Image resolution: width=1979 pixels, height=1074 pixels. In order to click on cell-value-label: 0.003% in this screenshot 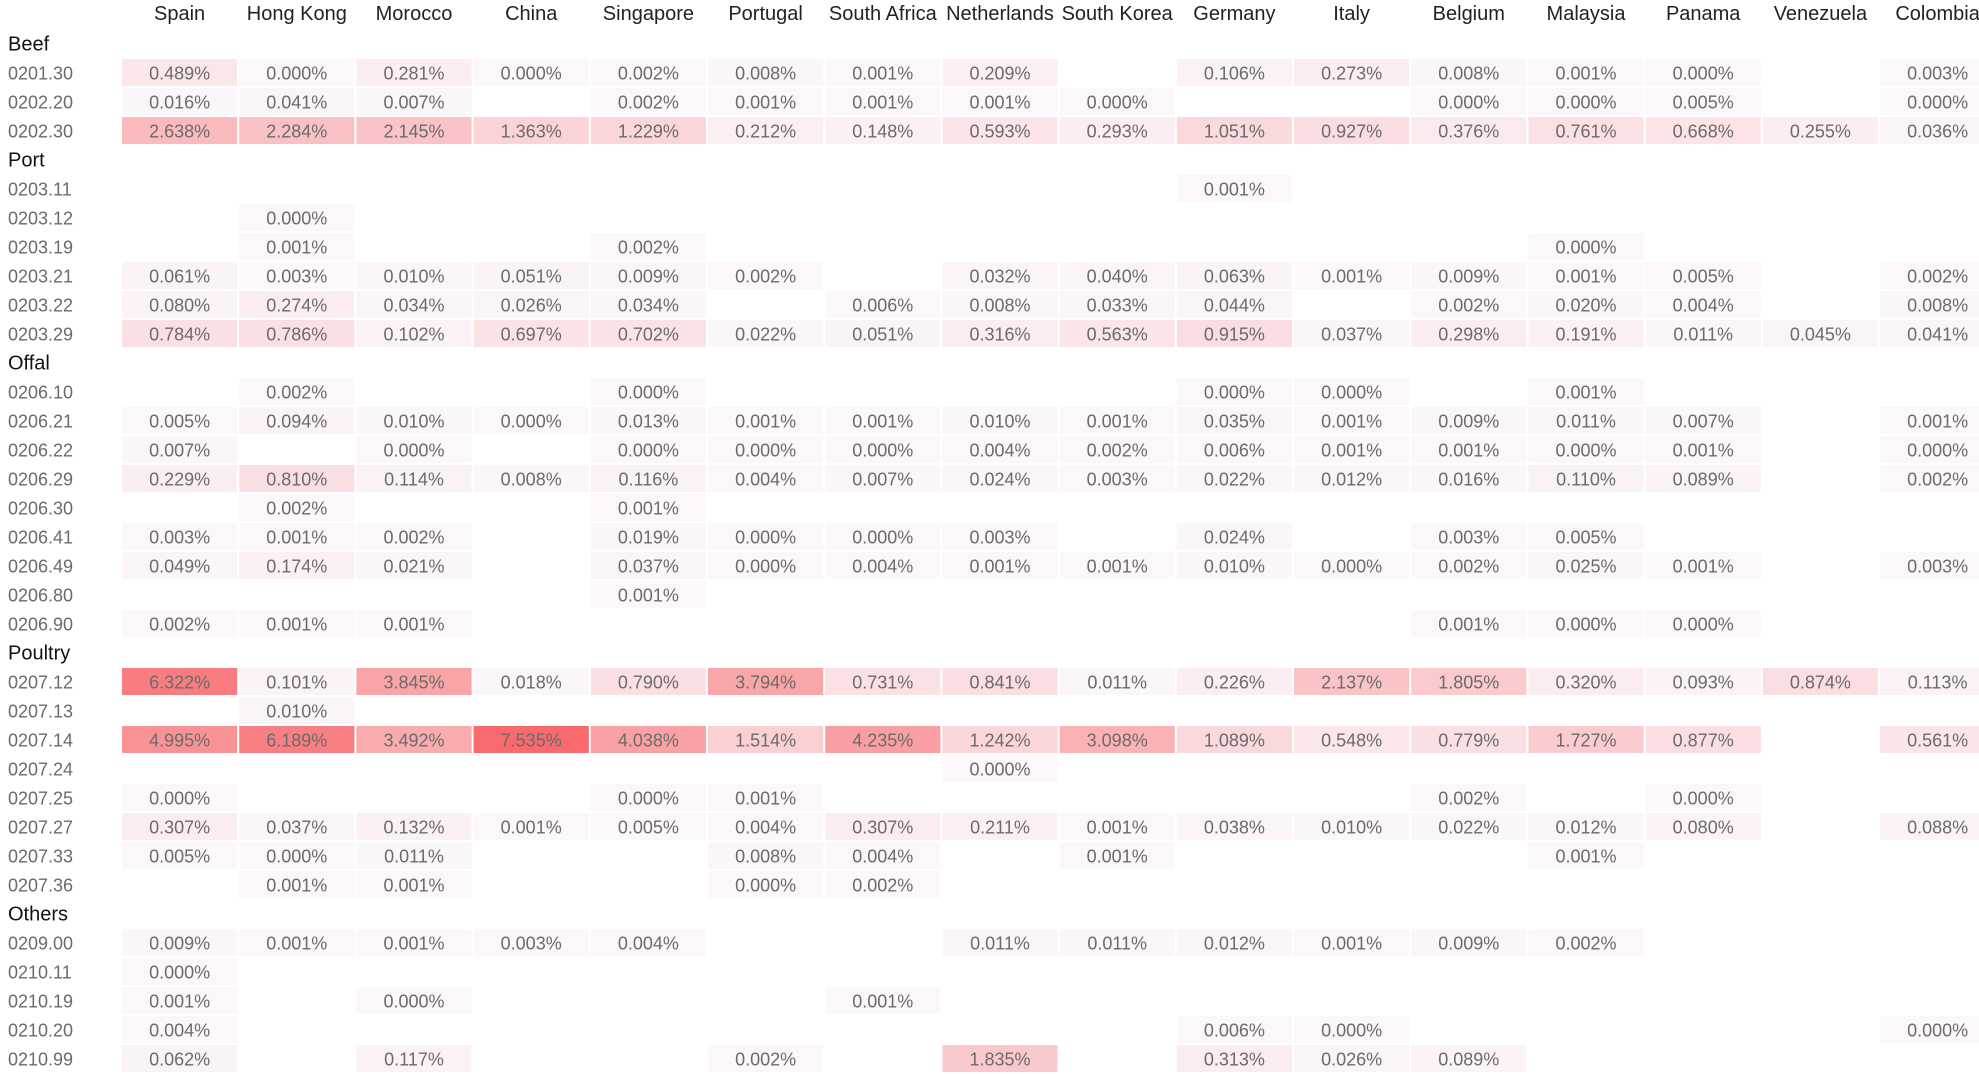, I will do `click(531, 944)`.